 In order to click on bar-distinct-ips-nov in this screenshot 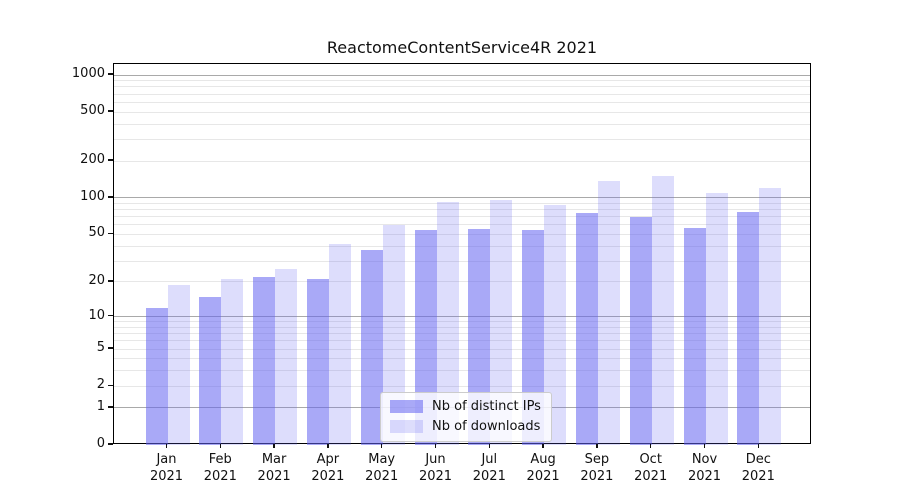, I will do `click(694, 336)`.